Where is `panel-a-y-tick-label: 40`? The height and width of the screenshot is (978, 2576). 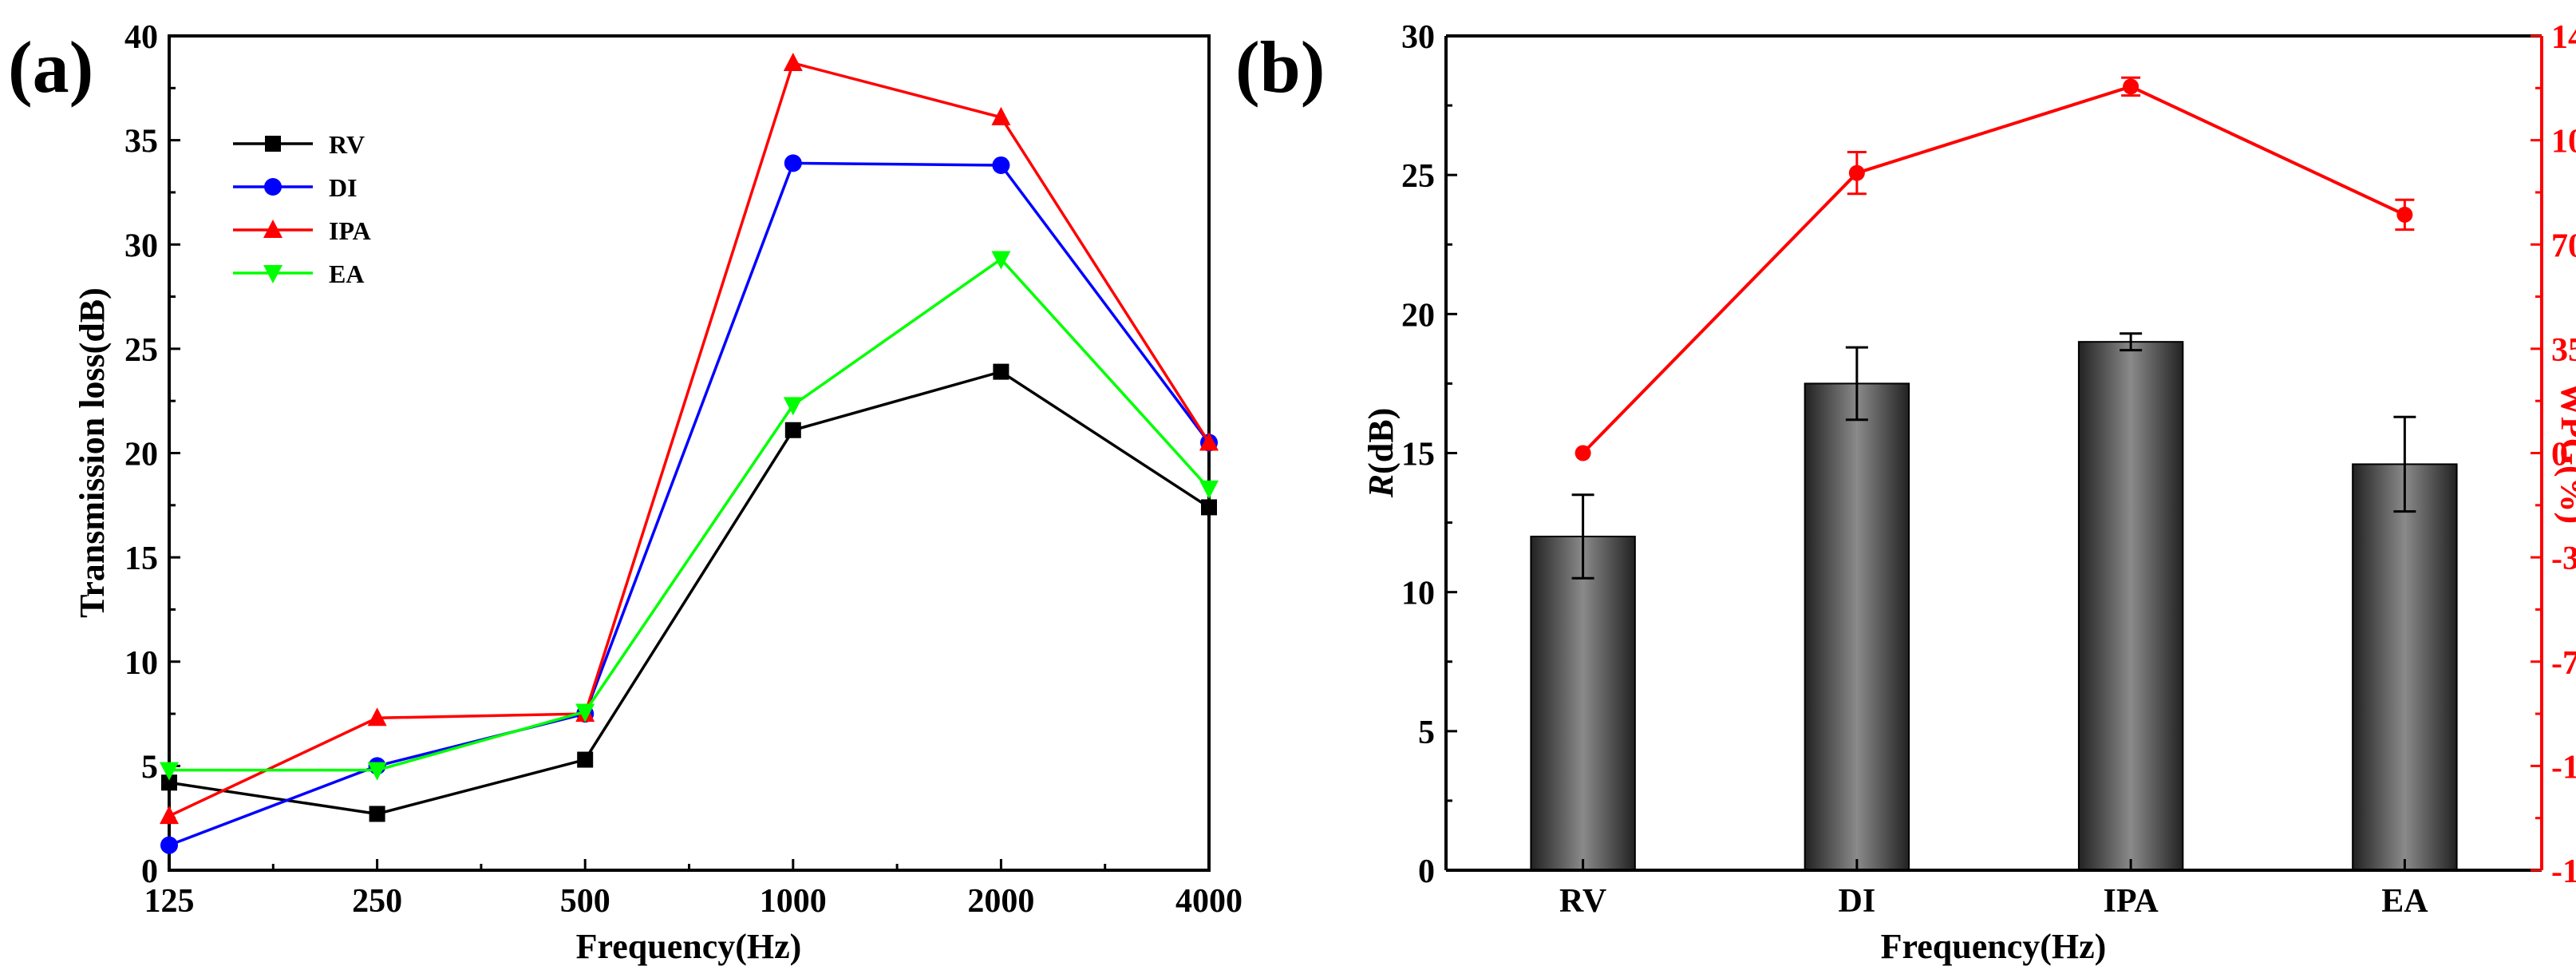 panel-a-y-tick-label: 40 is located at coordinates (141, 38).